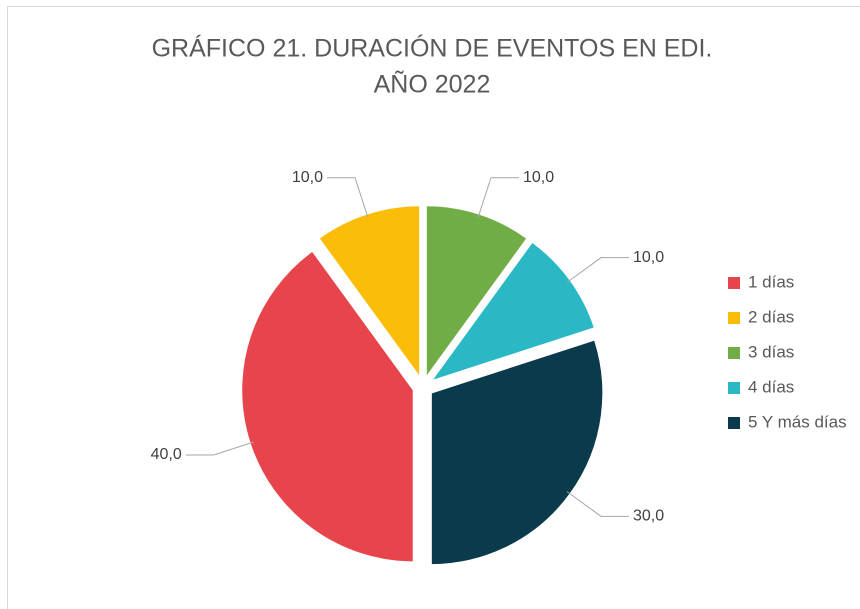  I want to click on legend-label: 1 días, so click(771, 281).